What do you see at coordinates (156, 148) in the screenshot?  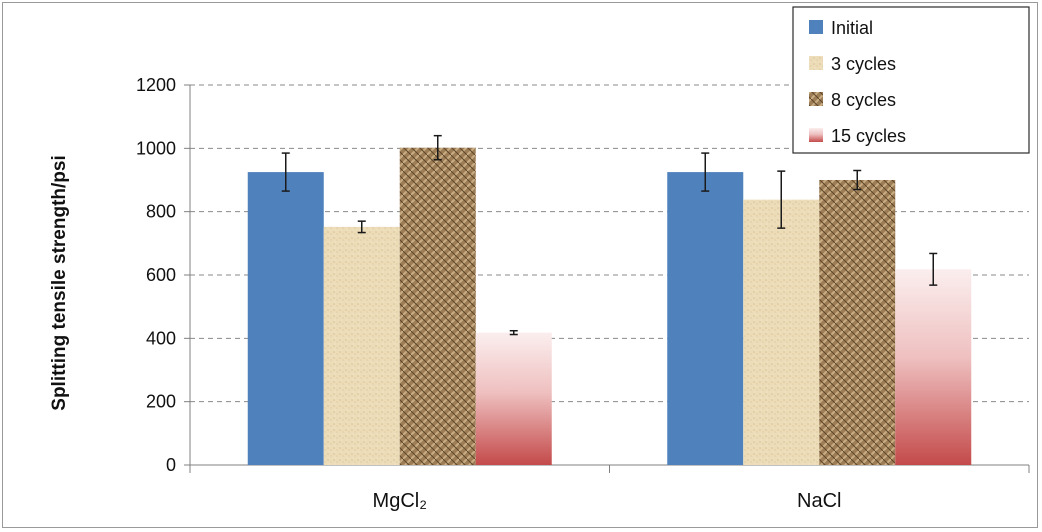 I see `y-tick-label: 1000` at bounding box center [156, 148].